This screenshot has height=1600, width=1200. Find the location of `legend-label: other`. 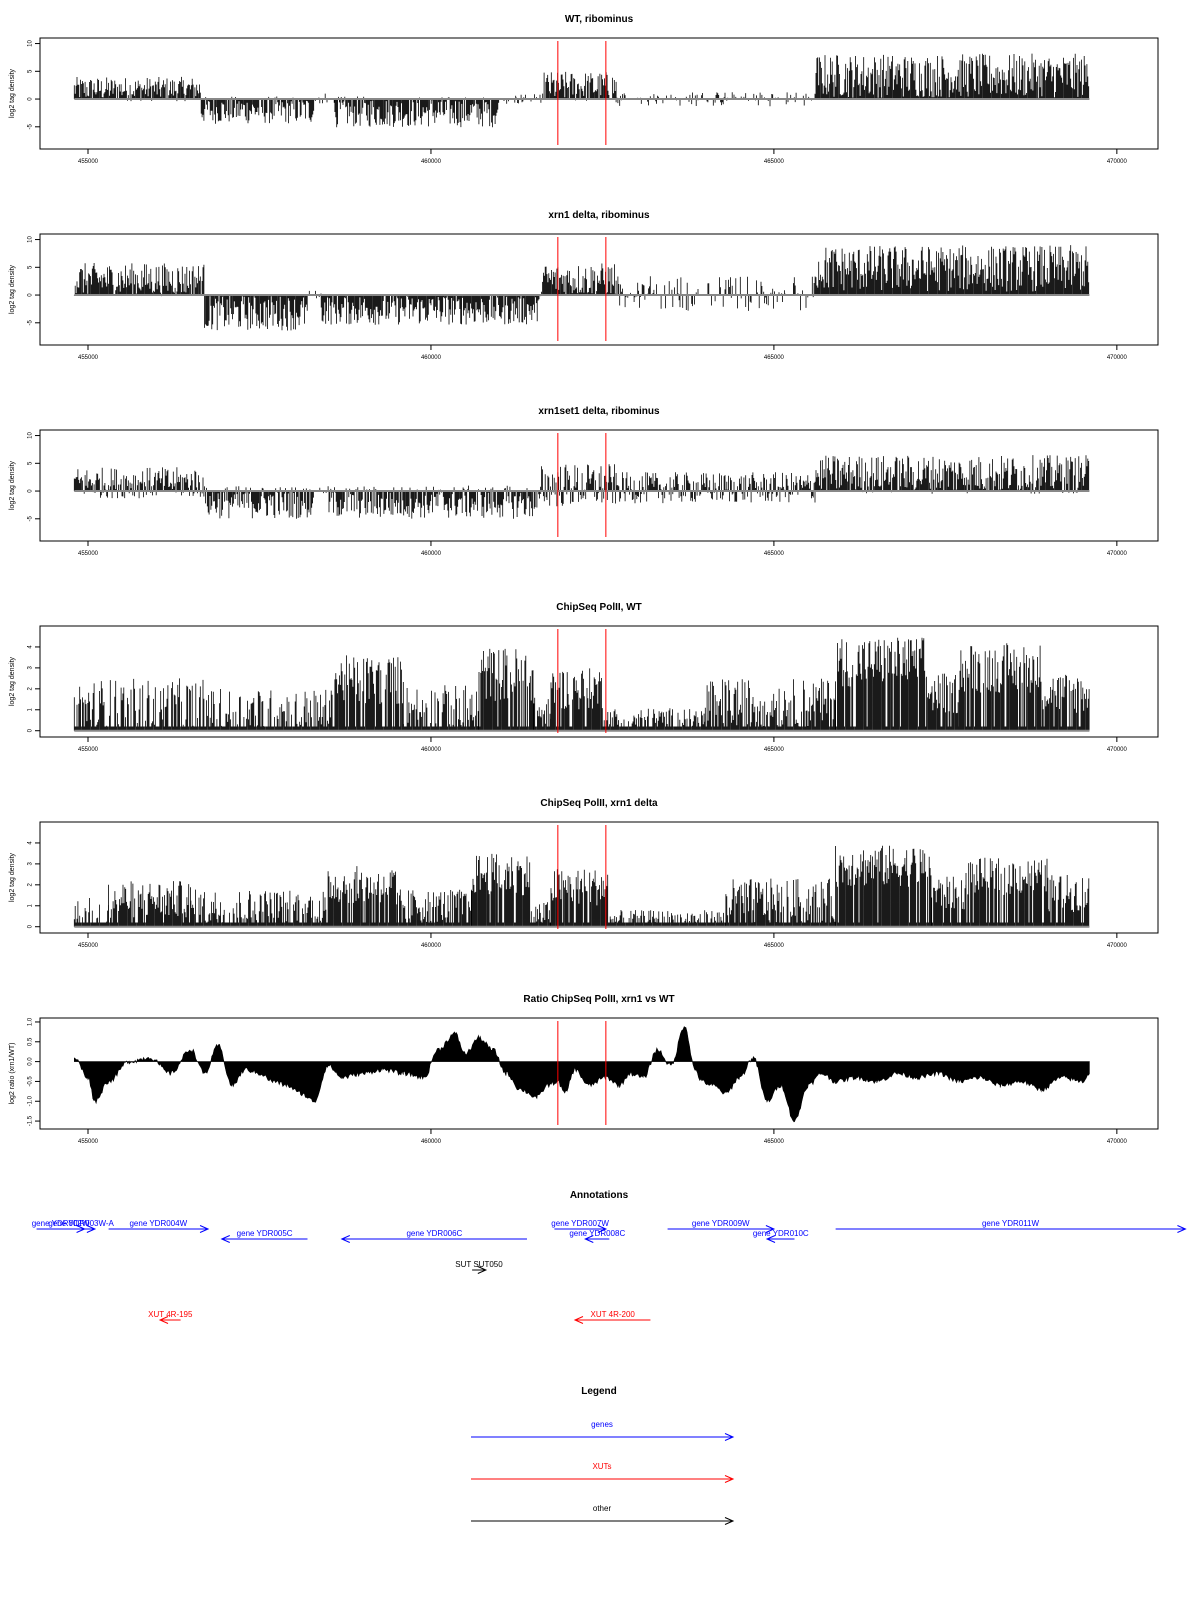

legend-label: other is located at coordinates (602, 1508).